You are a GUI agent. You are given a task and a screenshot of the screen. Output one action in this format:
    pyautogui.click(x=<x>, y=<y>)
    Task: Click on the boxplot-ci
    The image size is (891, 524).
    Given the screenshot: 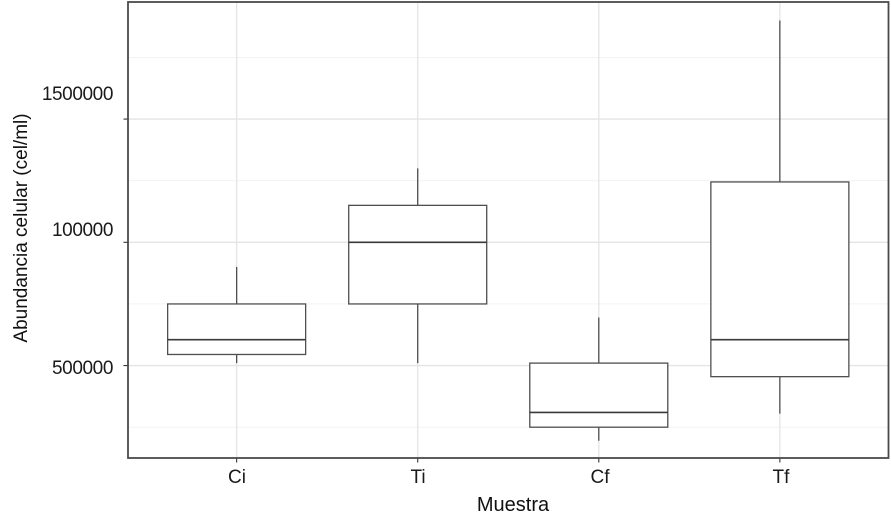 What is the action you would take?
    pyautogui.click(x=236, y=315)
    